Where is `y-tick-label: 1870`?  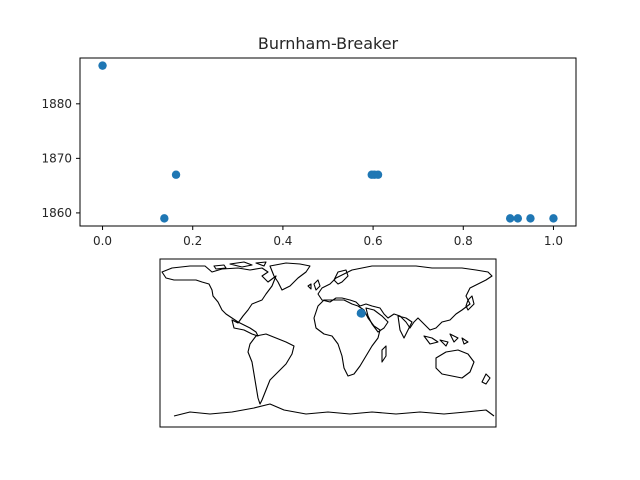 y-tick-label: 1870 is located at coordinates (56, 158).